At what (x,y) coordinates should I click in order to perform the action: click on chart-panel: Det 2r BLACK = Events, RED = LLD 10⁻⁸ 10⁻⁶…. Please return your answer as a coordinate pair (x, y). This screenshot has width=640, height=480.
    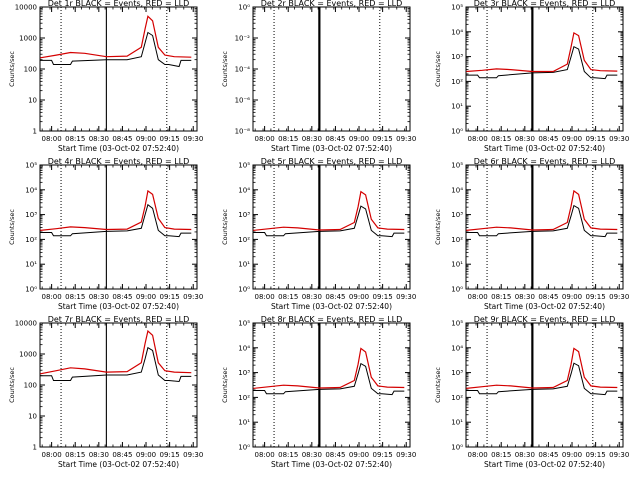
    Looking at the image, I should click on (318, 76).